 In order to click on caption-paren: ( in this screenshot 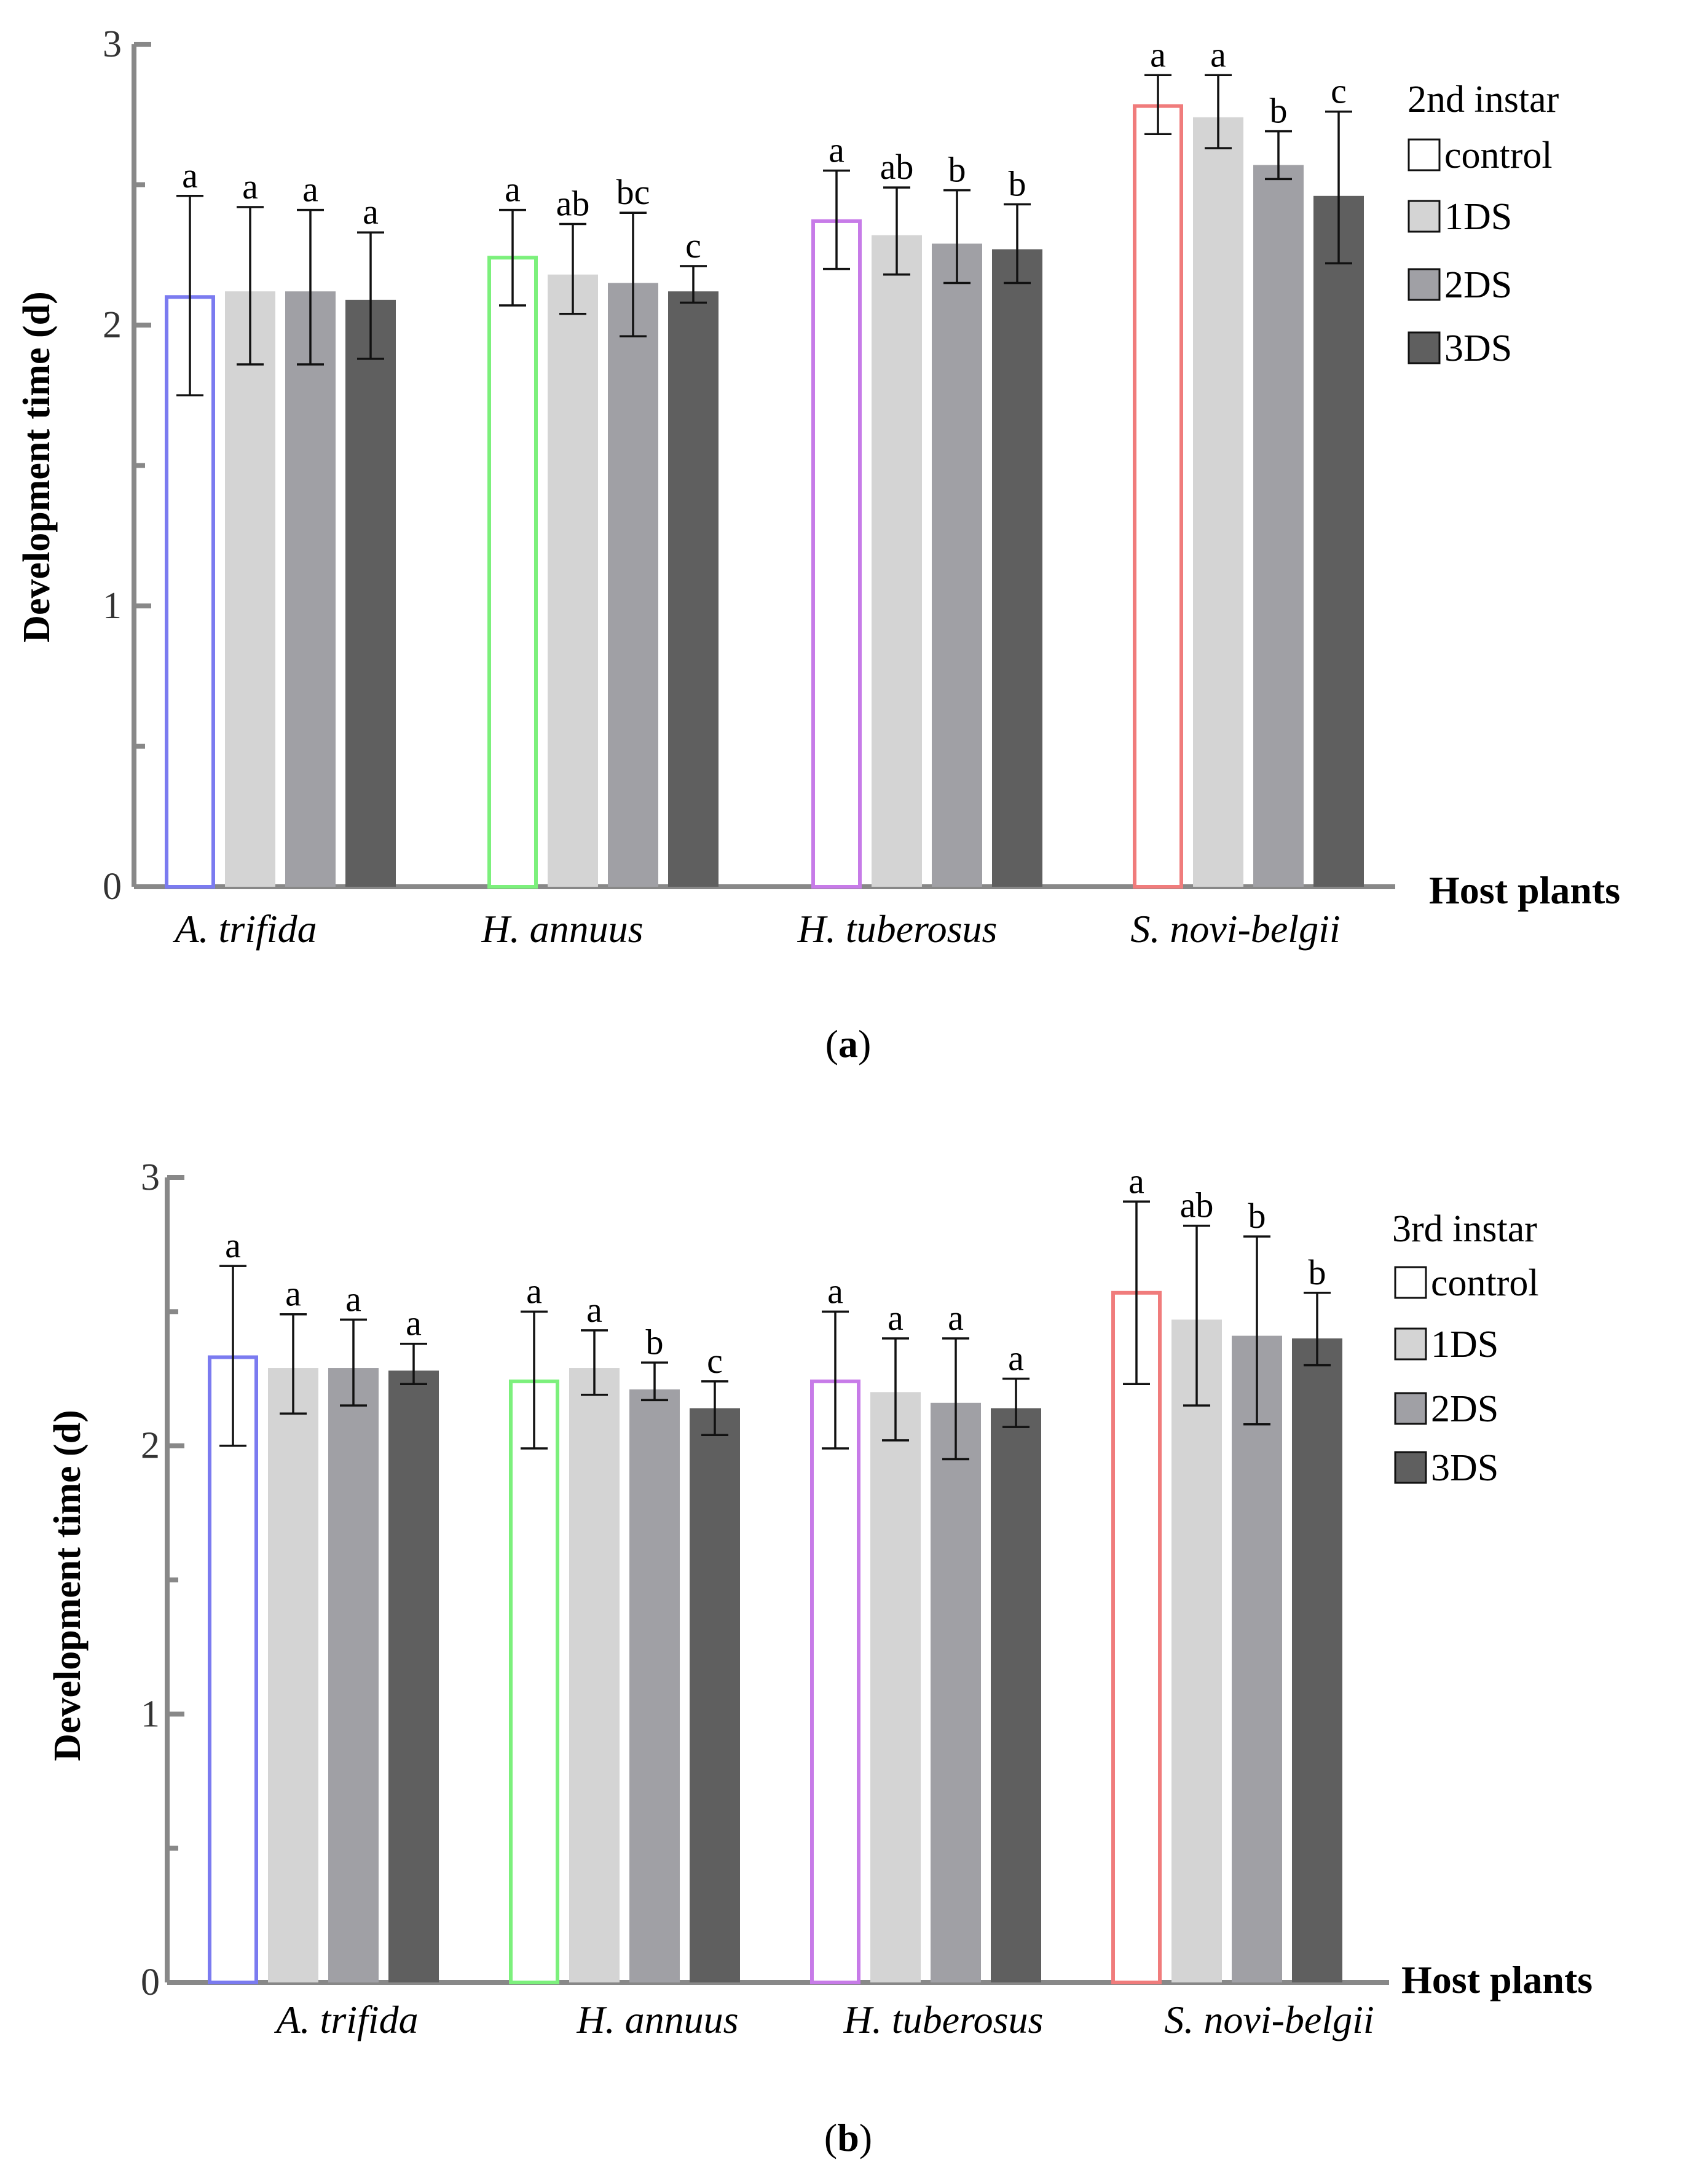, I will do `click(830, 2137)`.